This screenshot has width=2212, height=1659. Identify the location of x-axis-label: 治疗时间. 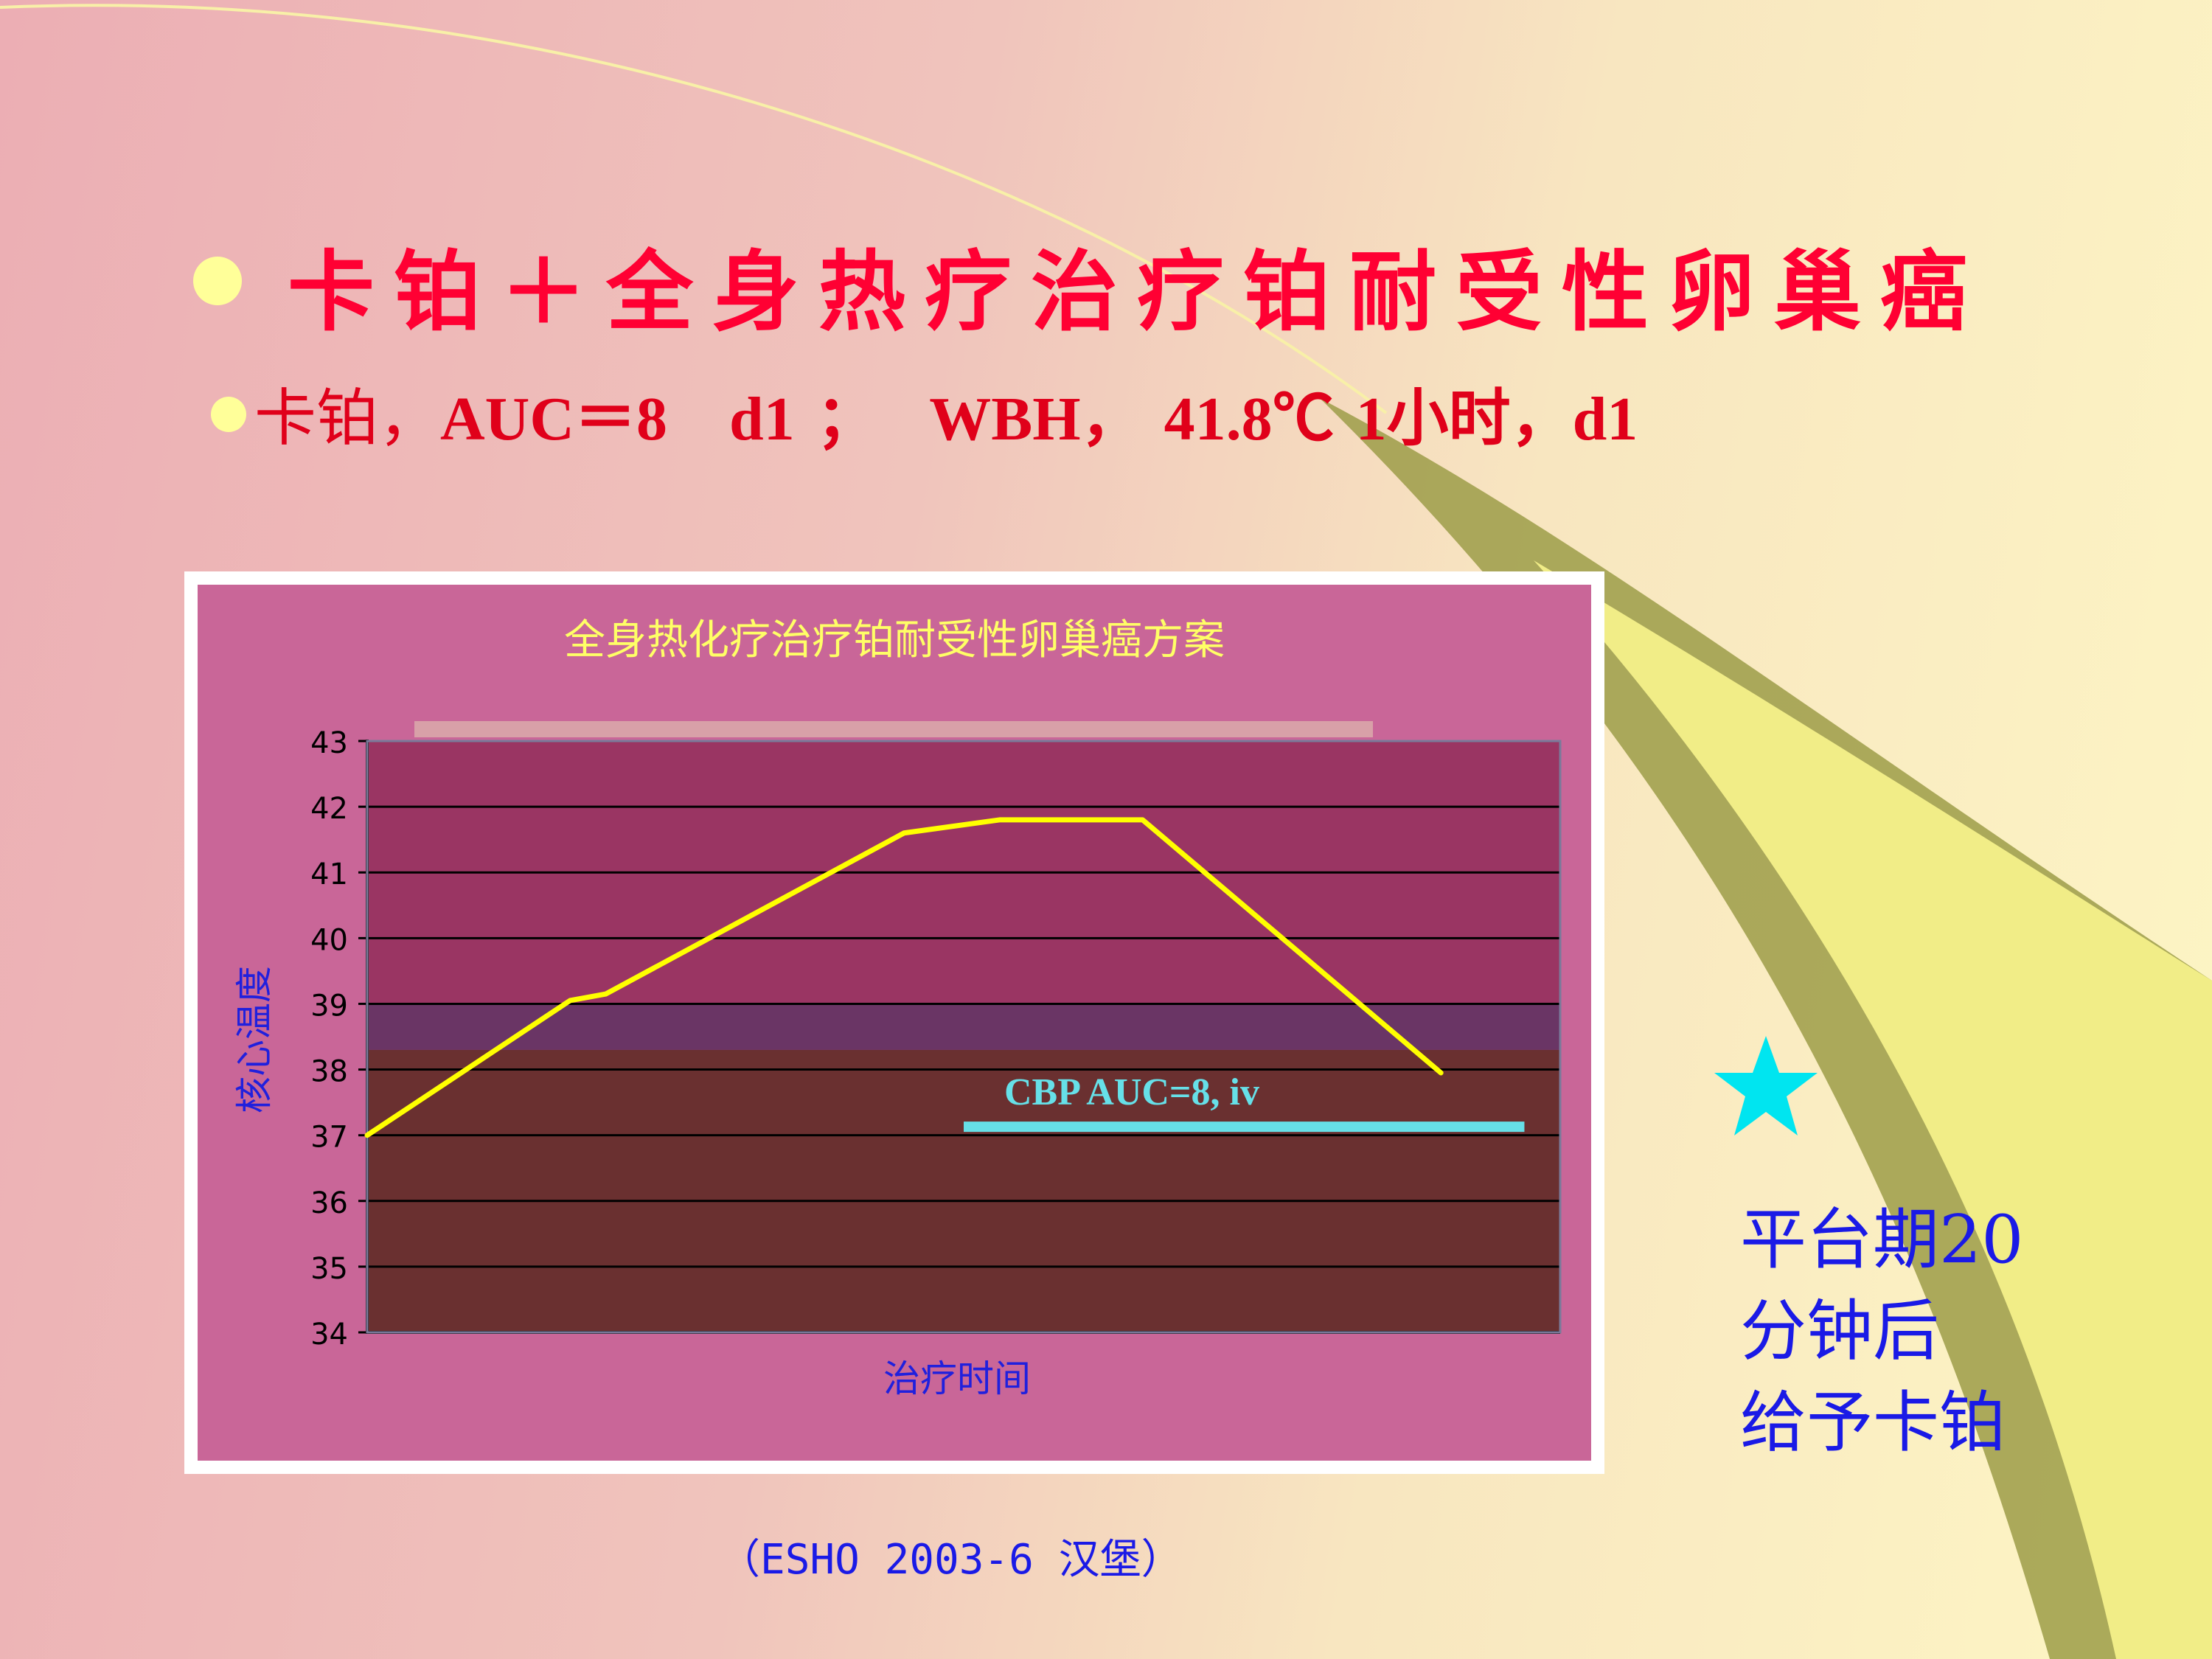
(957, 1378).